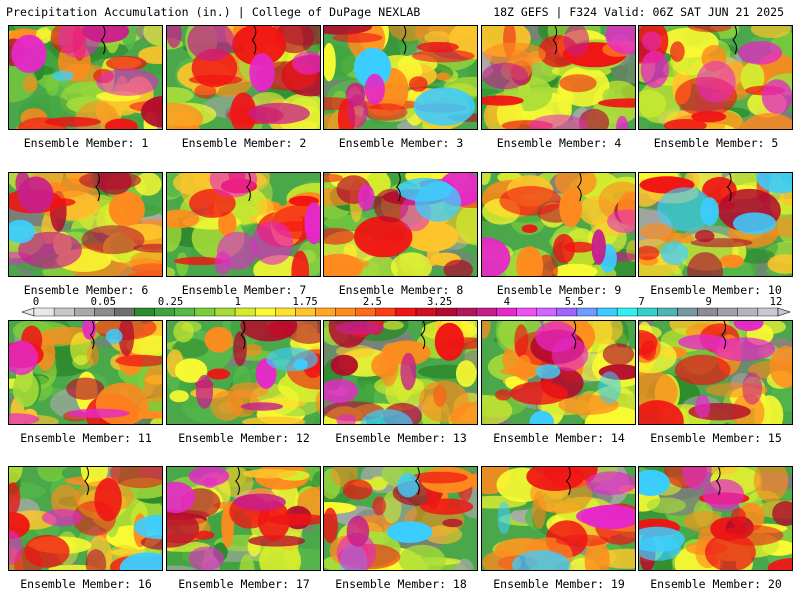 This screenshot has height=600, width=800. Describe the element at coordinates (641, 302) in the screenshot. I see `scale-tick-label: 7` at that location.